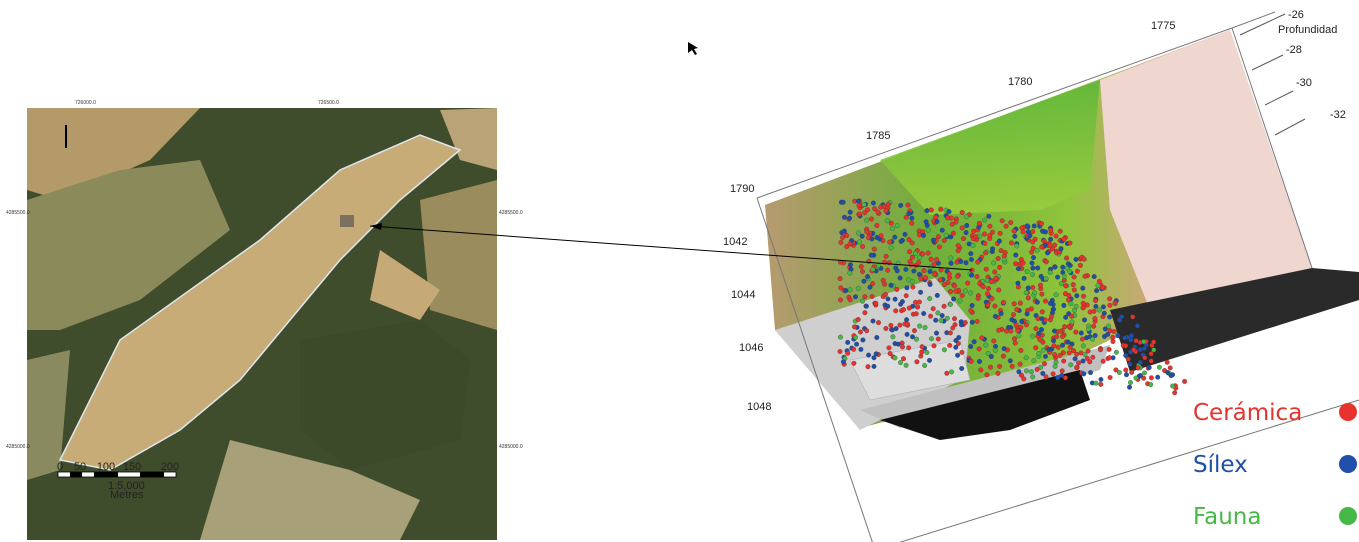 The image size is (1359, 542). What do you see at coordinates (376, 226) in the screenshot?
I see `arrow-head` at bounding box center [376, 226].